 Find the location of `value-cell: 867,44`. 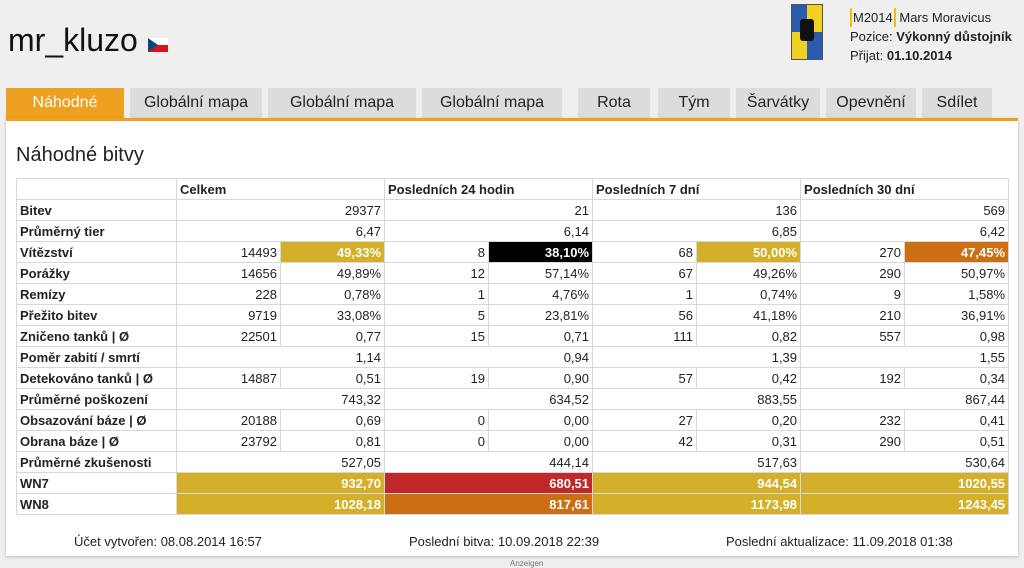

value-cell: 867,44 is located at coordinates (905, 399).